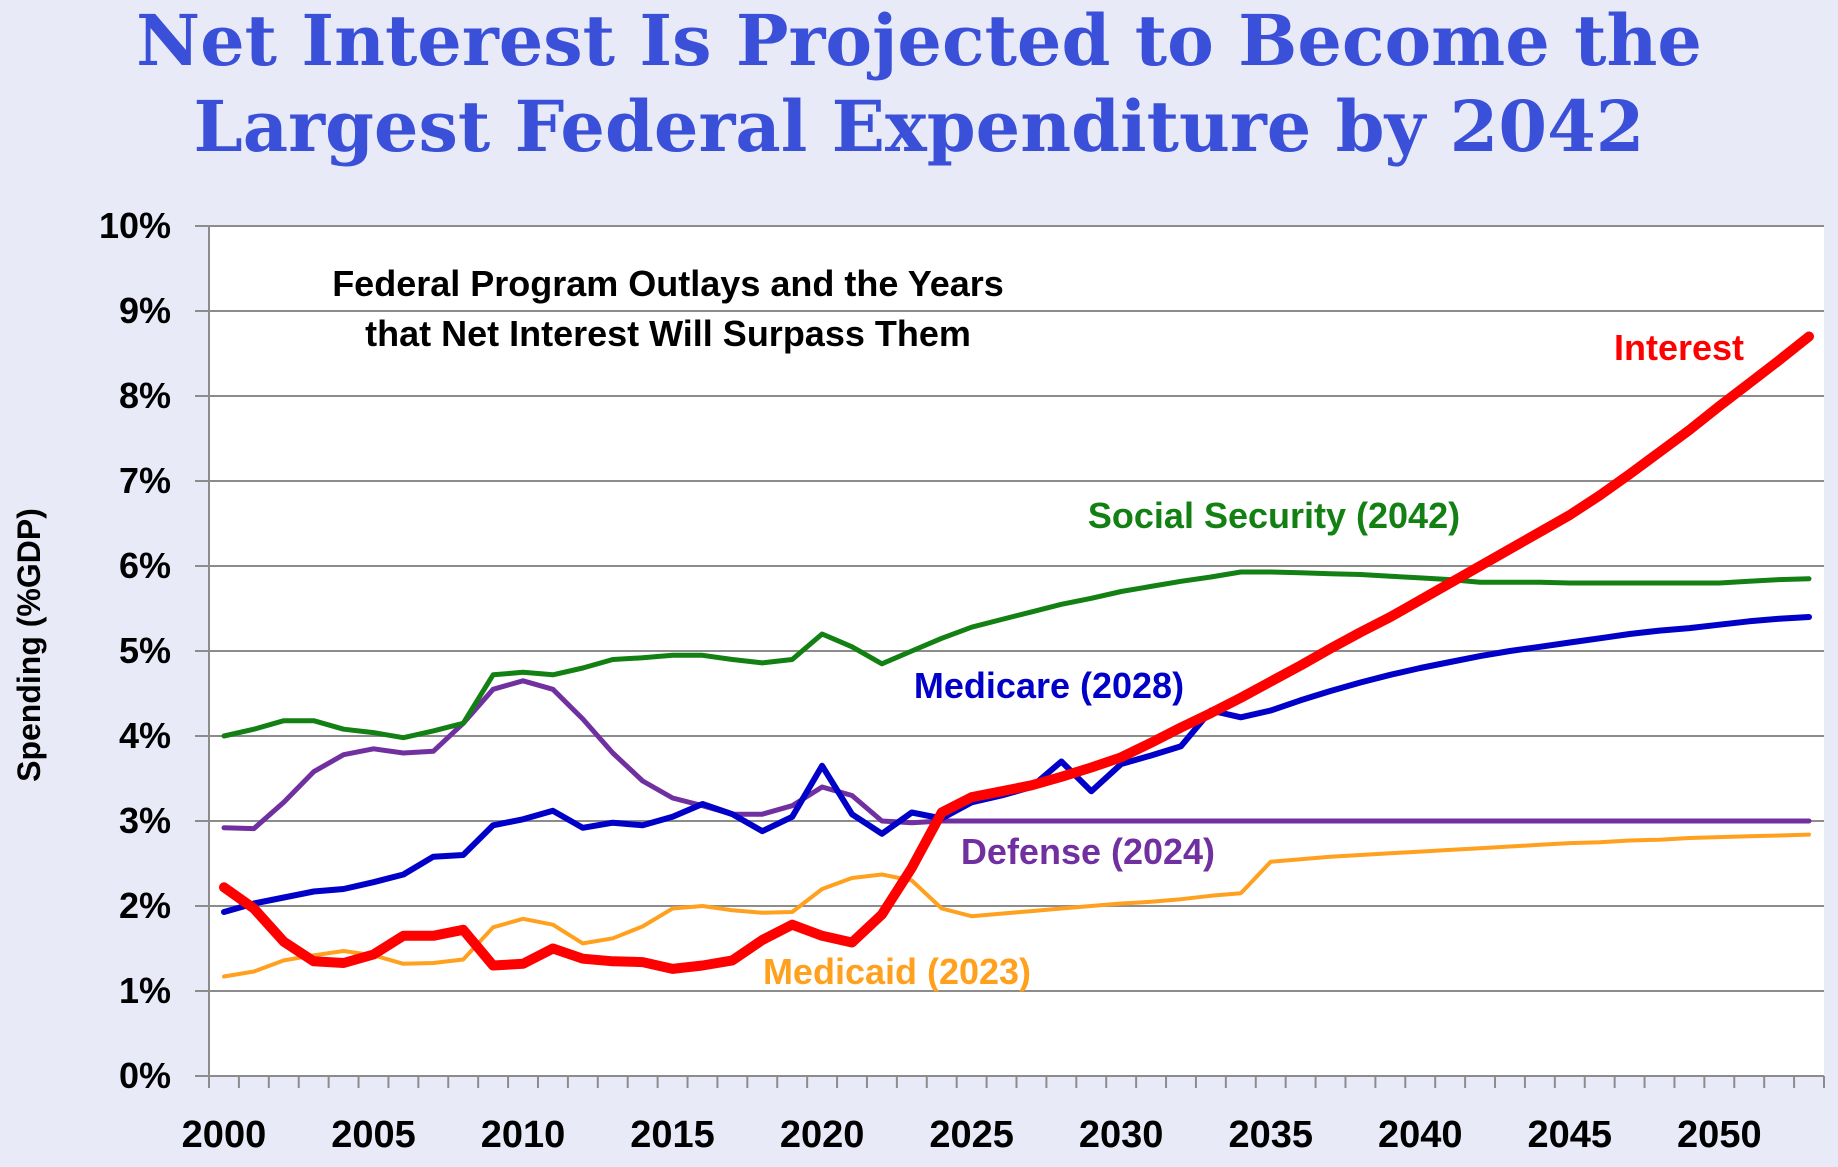 The image size is (1838, 1167). Describe the element at coordinates (145, 565) in the screenshot. I see `y-tick-label: 6%` at that location.